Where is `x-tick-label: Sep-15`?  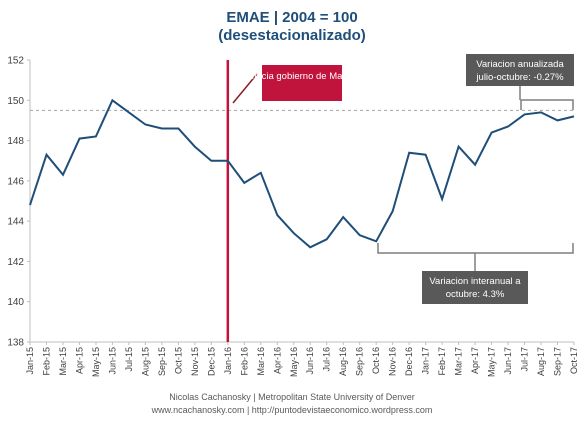 x-tick-label: Sep-15 is located at coordinates (162, 361).